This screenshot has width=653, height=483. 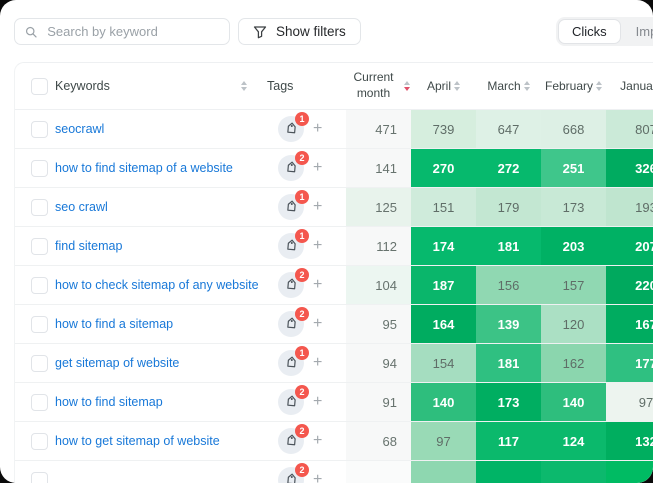 I want to click on toggle-option-impressions: Impressions, so click(x=644, y=31).